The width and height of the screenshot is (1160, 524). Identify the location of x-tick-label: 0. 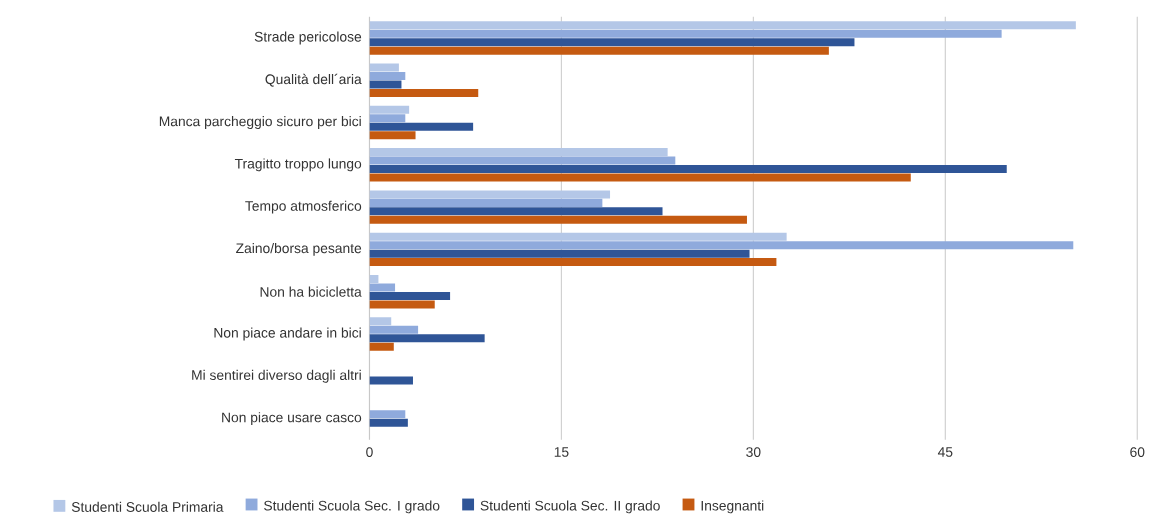
(369, 452).